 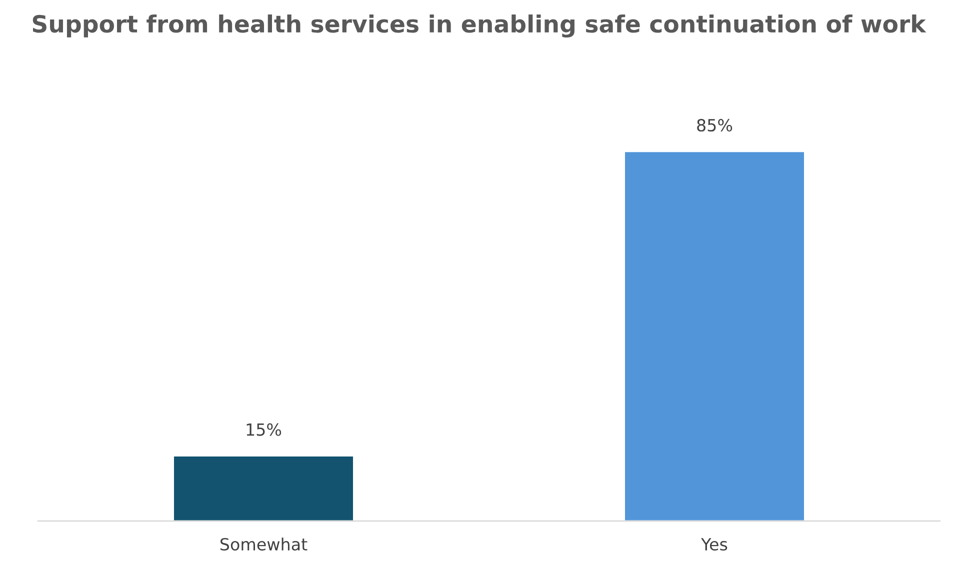 What do you see at coordinates (479, 26) in the screenshot?
I see `chart-title: Support from health services in enabling safe continuation of work` at bounding box center [479, 26].